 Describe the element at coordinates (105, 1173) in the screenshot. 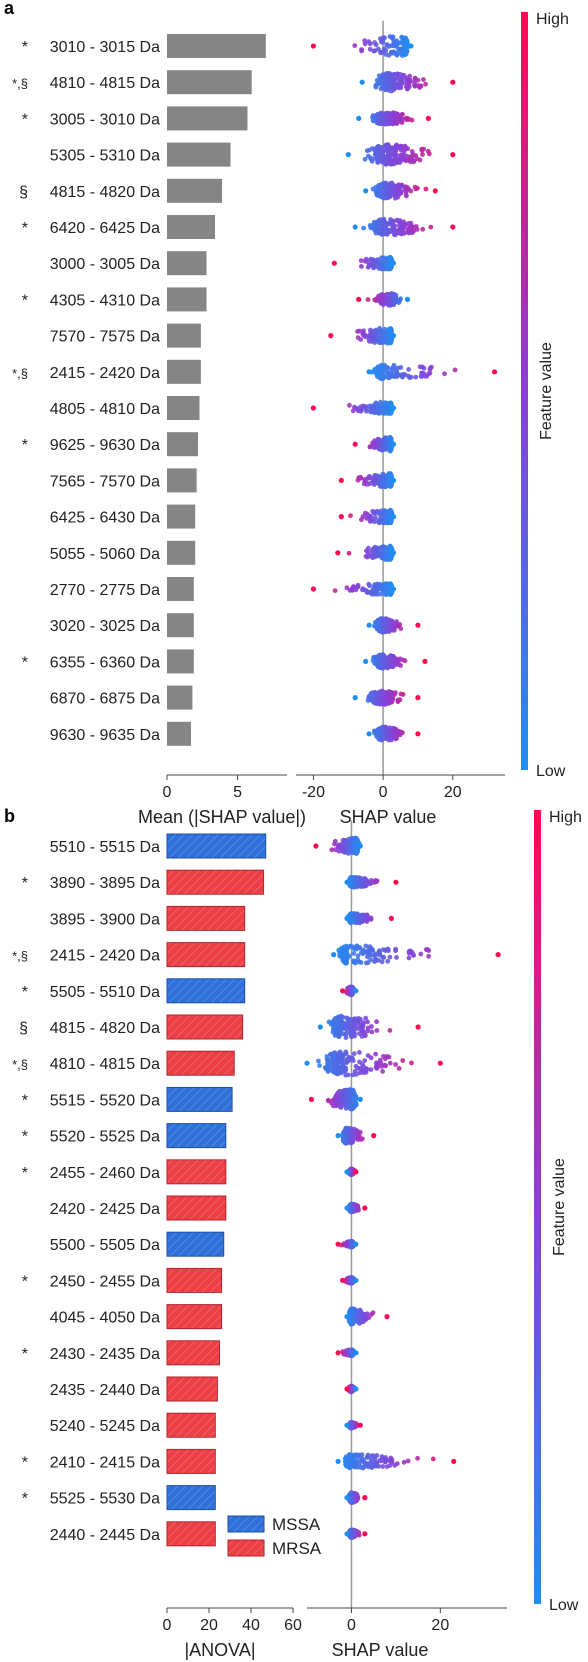

I see `feature-label: 2455 - 2460 Da` at that location.